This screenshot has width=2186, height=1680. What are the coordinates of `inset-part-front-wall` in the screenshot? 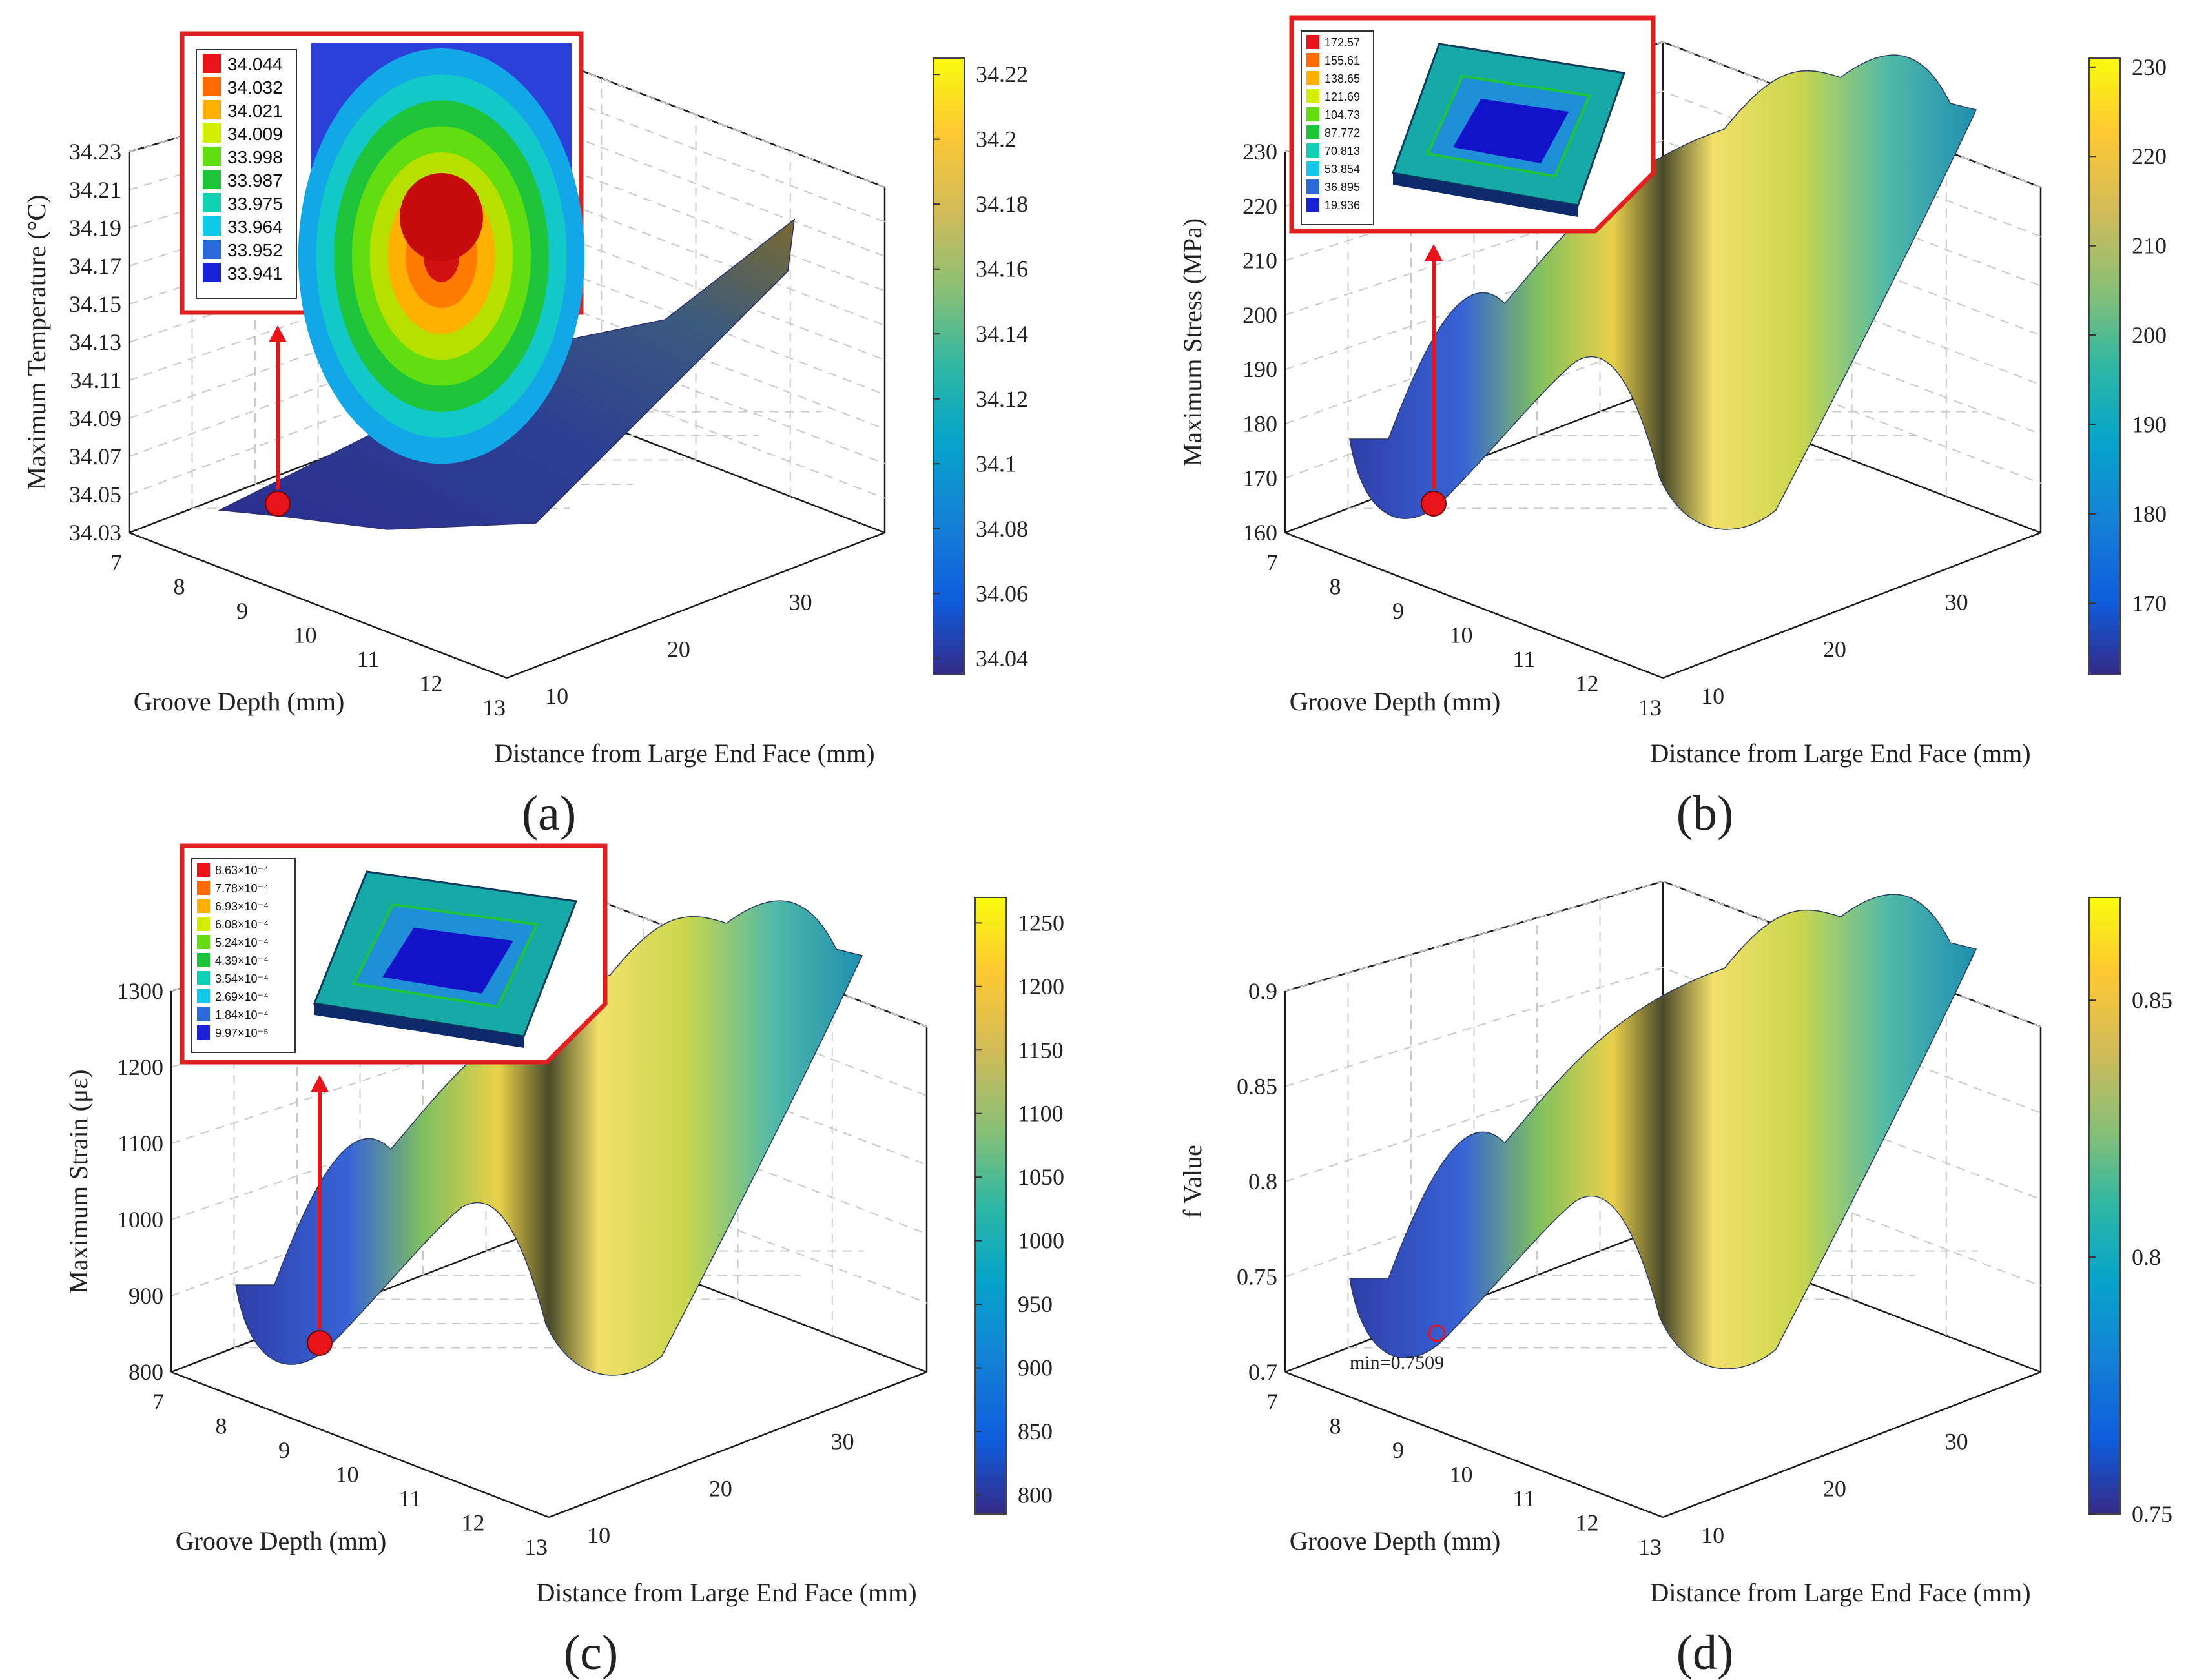 It's located at (1485, 195).